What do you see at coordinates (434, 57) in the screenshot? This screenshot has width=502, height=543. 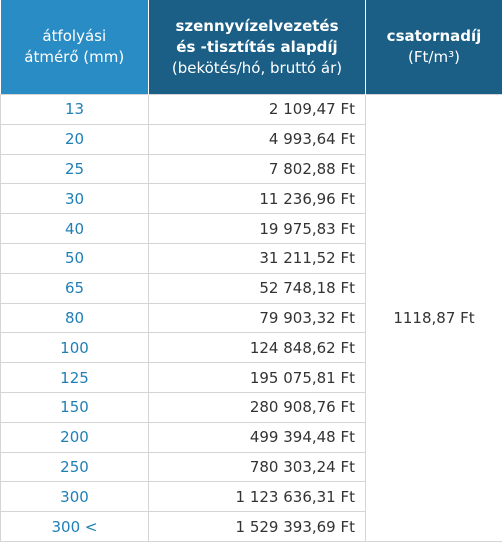 I see `header-subtitle: (Ft/m³)` at bounding box center [434, 57].